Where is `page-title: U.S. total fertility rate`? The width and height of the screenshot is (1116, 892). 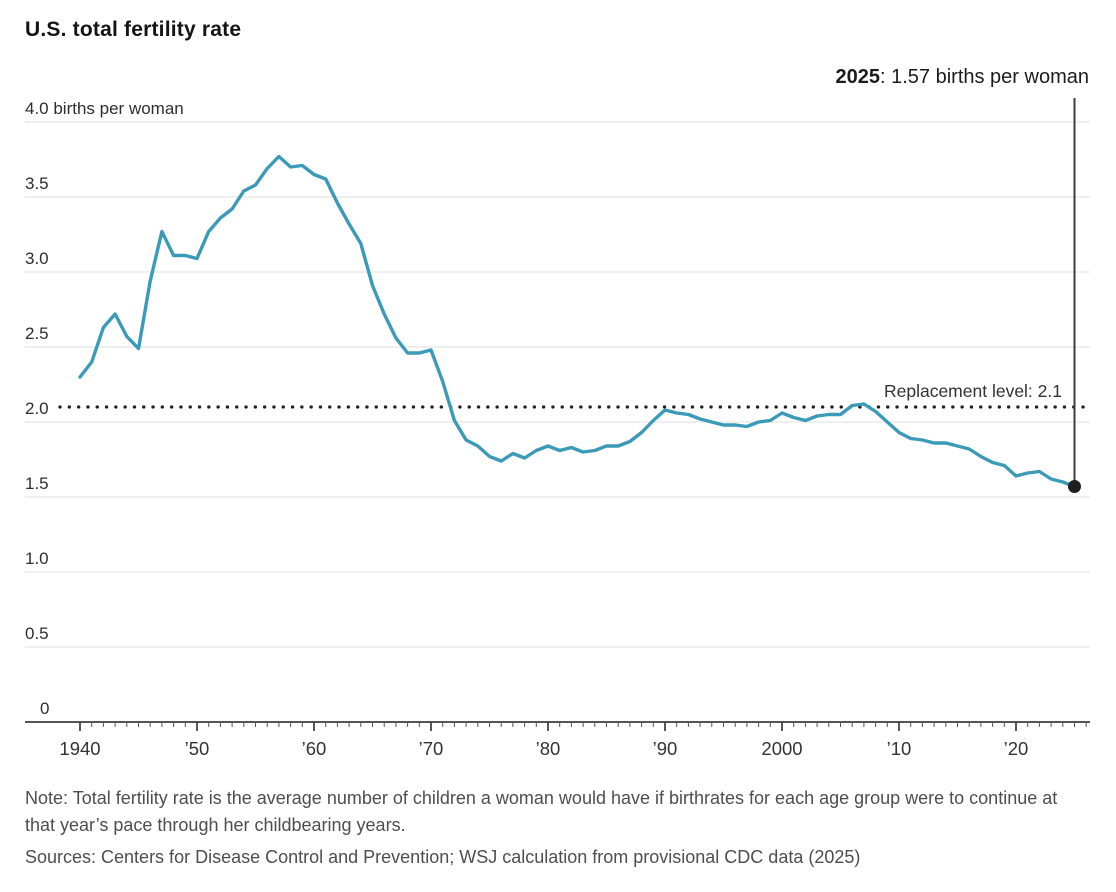 page-title: U.S. total fertility rate is located at coordinates (133, 29).